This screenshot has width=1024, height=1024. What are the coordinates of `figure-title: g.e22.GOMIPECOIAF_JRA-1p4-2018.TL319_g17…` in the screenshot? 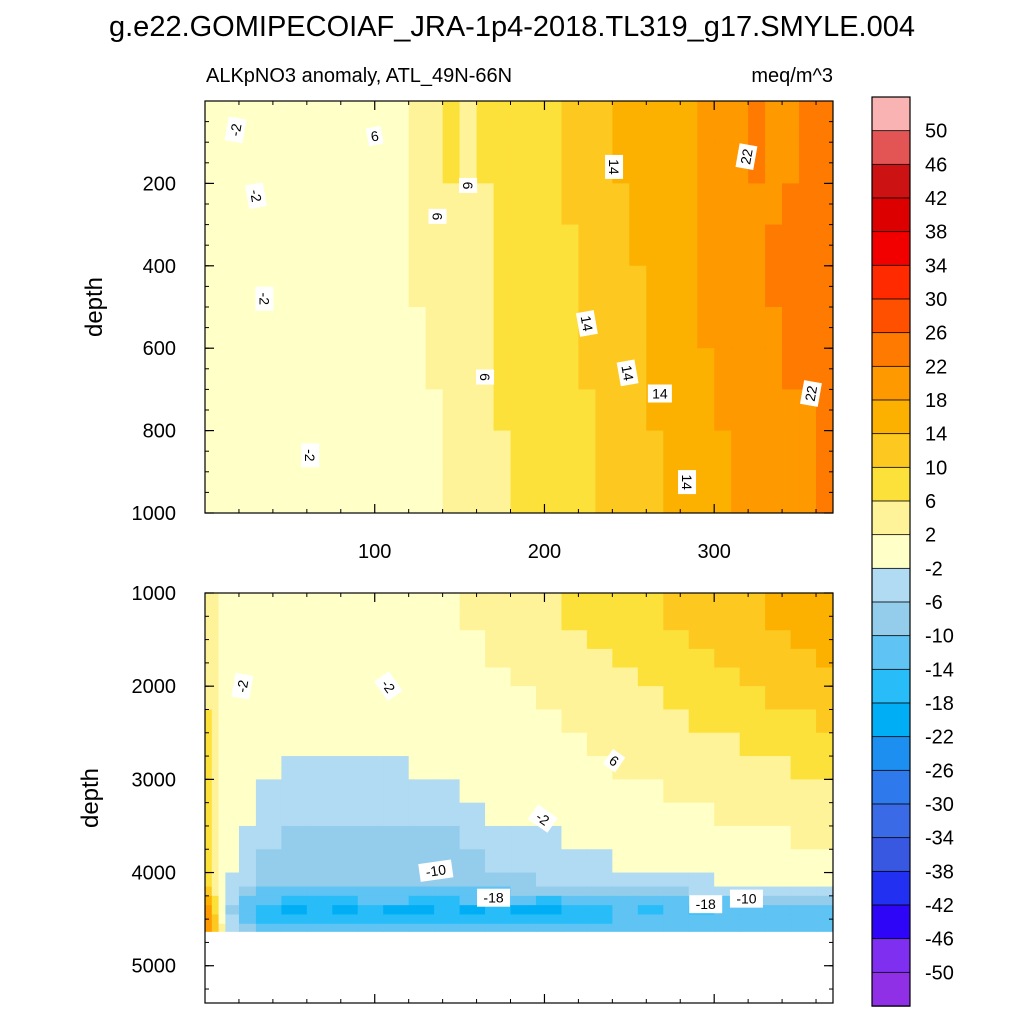 It's located at (512, 27).